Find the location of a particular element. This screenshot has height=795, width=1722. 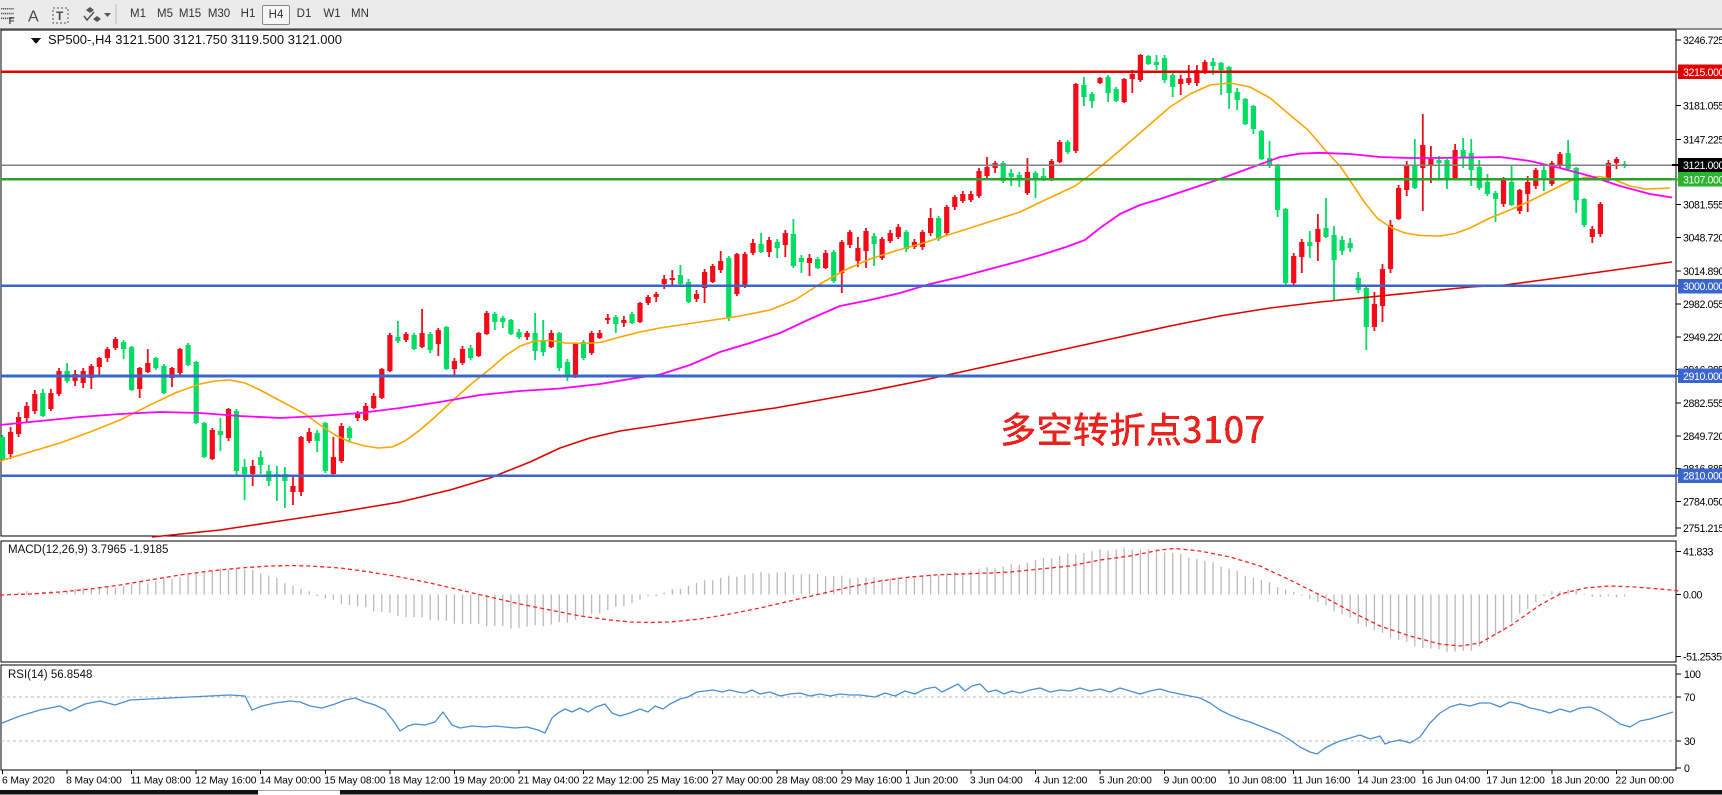

svg-text: 17 Jun 12:00 is located at coordinates (1515, 781).